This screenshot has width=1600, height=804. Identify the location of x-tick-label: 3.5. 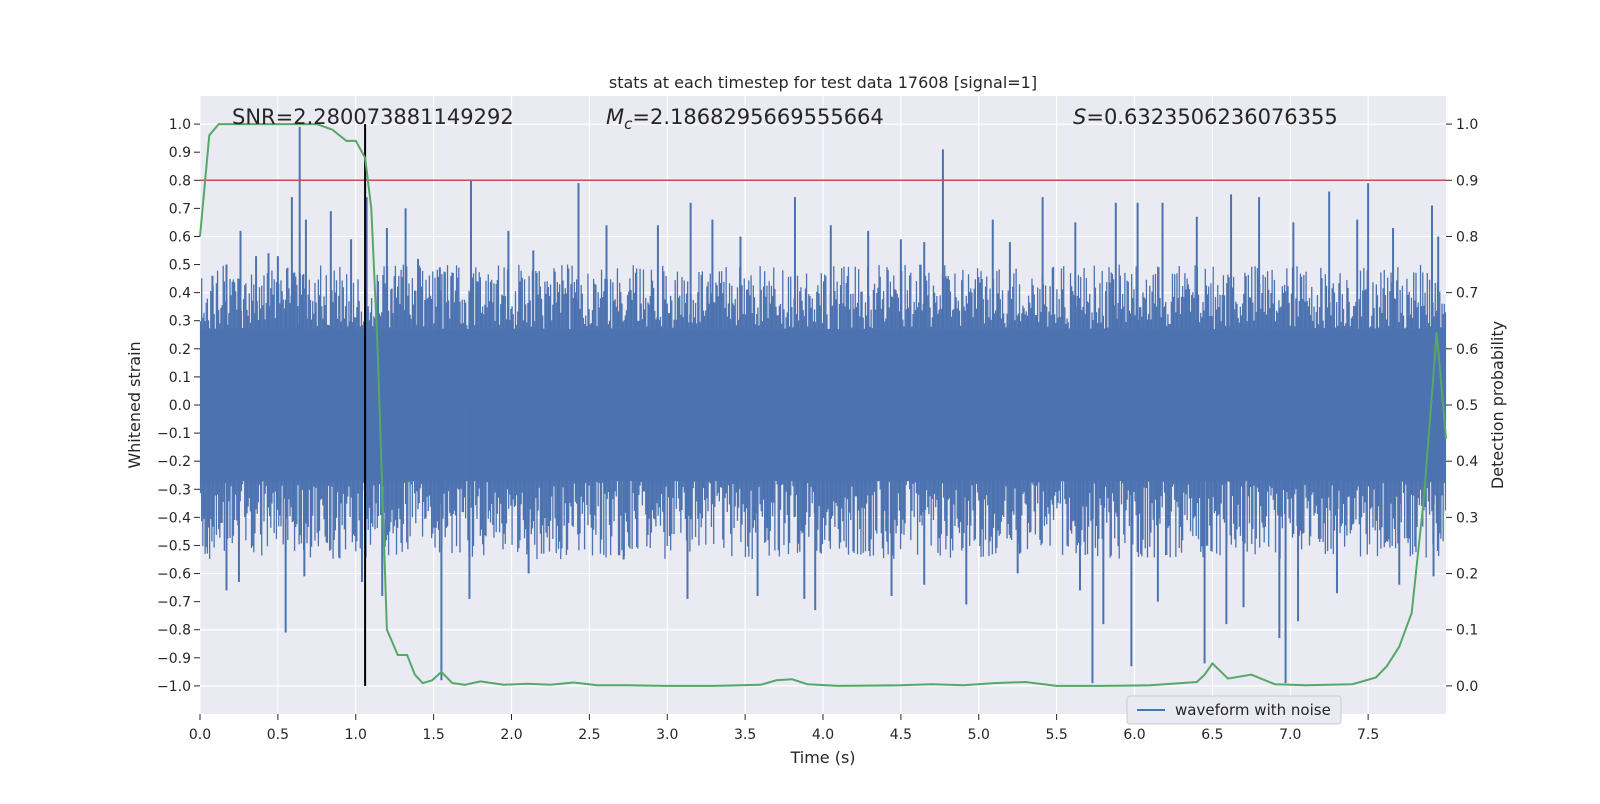
(745, 735).